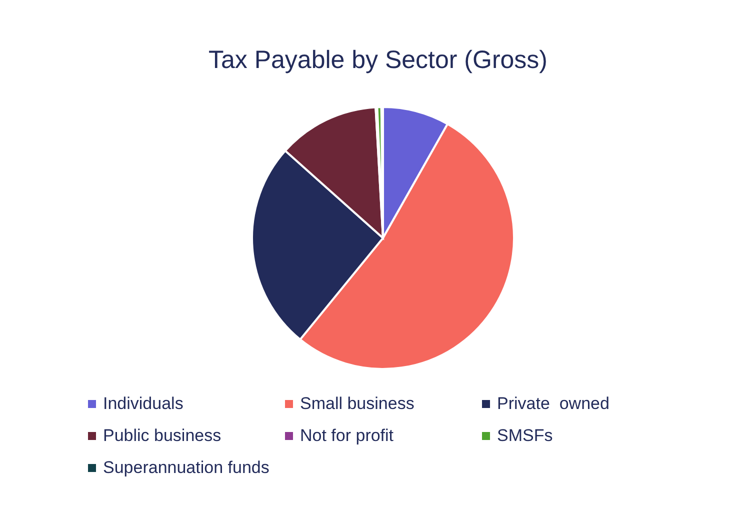 Image resolution: width=749 pixels, height=513 pixels. Describe the element at coordinates (525, 436) in the screenshot. I see `legend-label: SMSFs` at that location.